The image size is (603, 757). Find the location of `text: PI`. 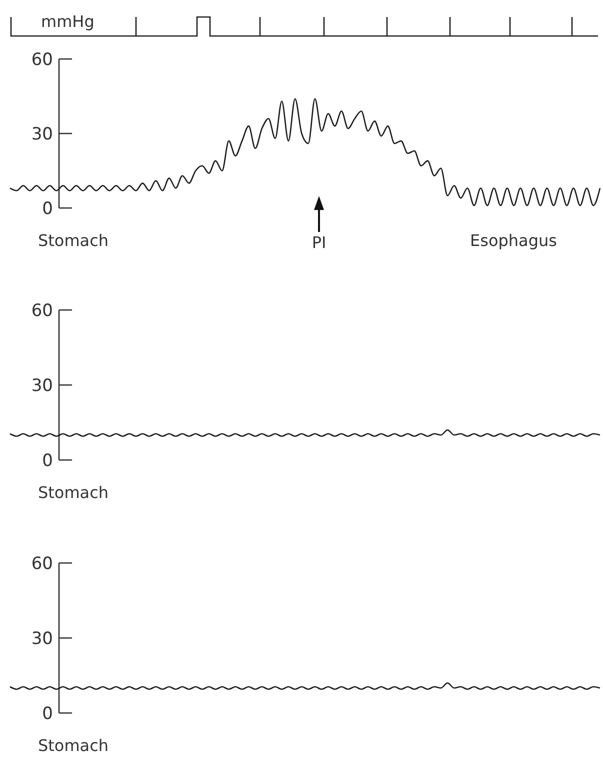

text: PI is located at coordinates (319, 242).